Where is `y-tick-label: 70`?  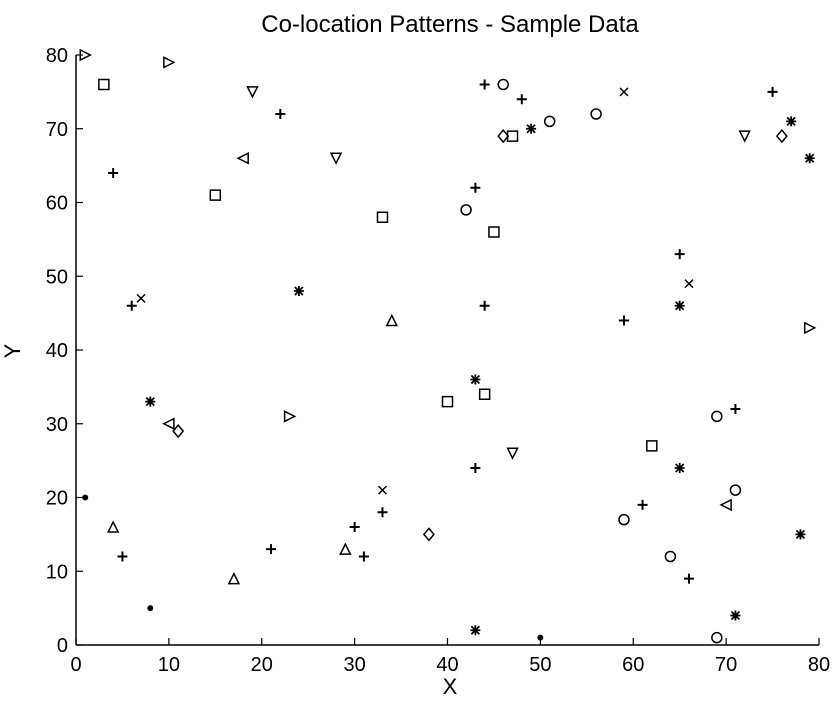
y-tick-label: 70 is located at coordinates (57, 130).